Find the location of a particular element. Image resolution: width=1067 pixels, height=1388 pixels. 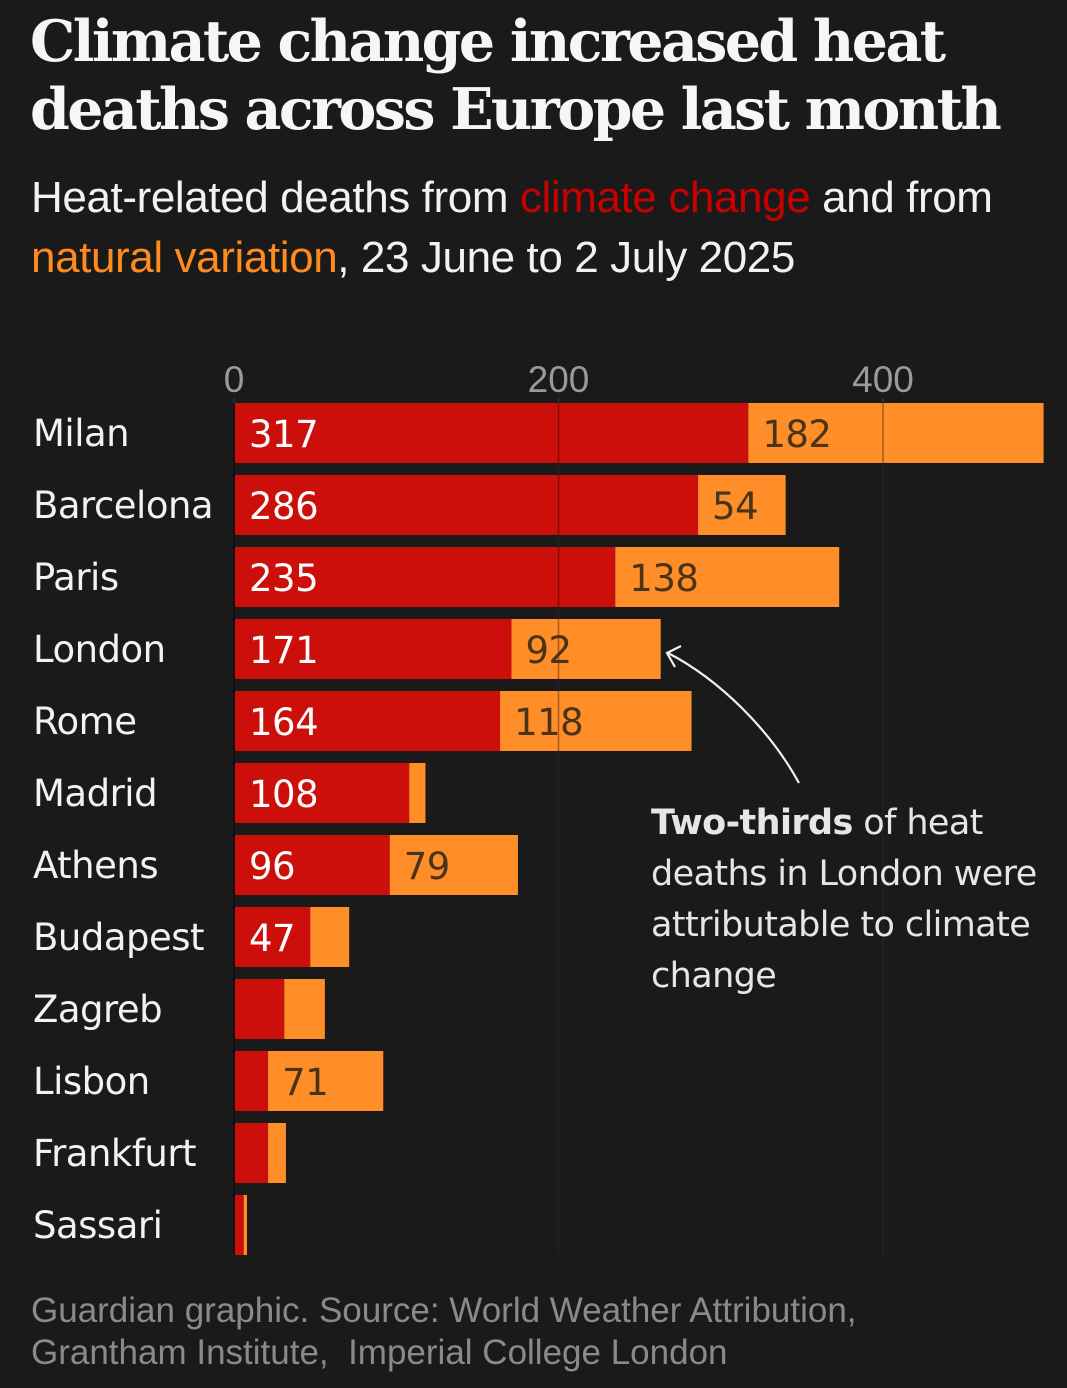

bar-row-barcelona is located at coordinates (510, 505).